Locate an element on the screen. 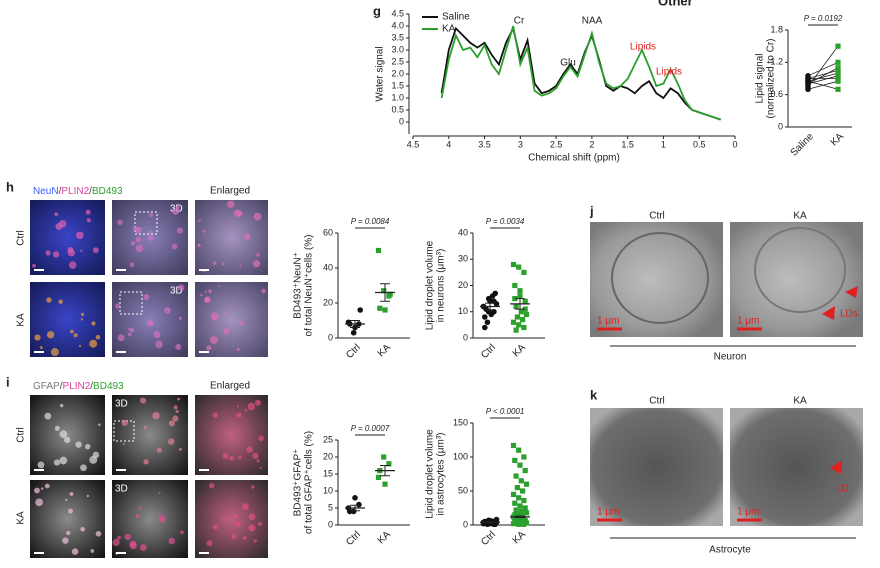 The width and height of the screenshot is (880, 568). enlarged-label: Enlarged is located at coordinates (230, 191).